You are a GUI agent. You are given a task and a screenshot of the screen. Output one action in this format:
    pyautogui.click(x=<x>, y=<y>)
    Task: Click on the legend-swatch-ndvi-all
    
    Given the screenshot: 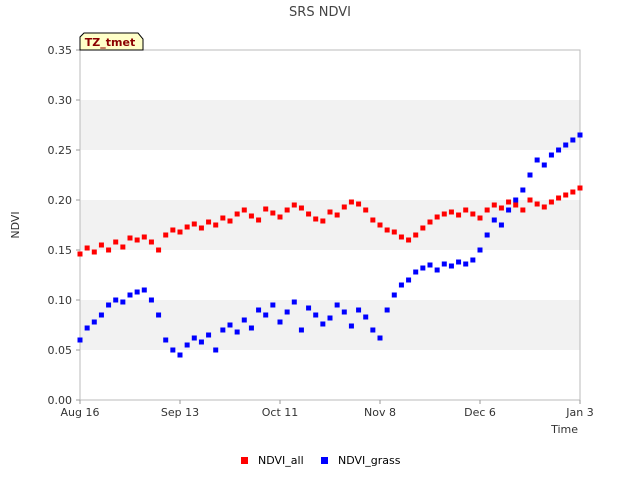 What is the action you would take?
    pyautogui.click(x=244, y=460)
    